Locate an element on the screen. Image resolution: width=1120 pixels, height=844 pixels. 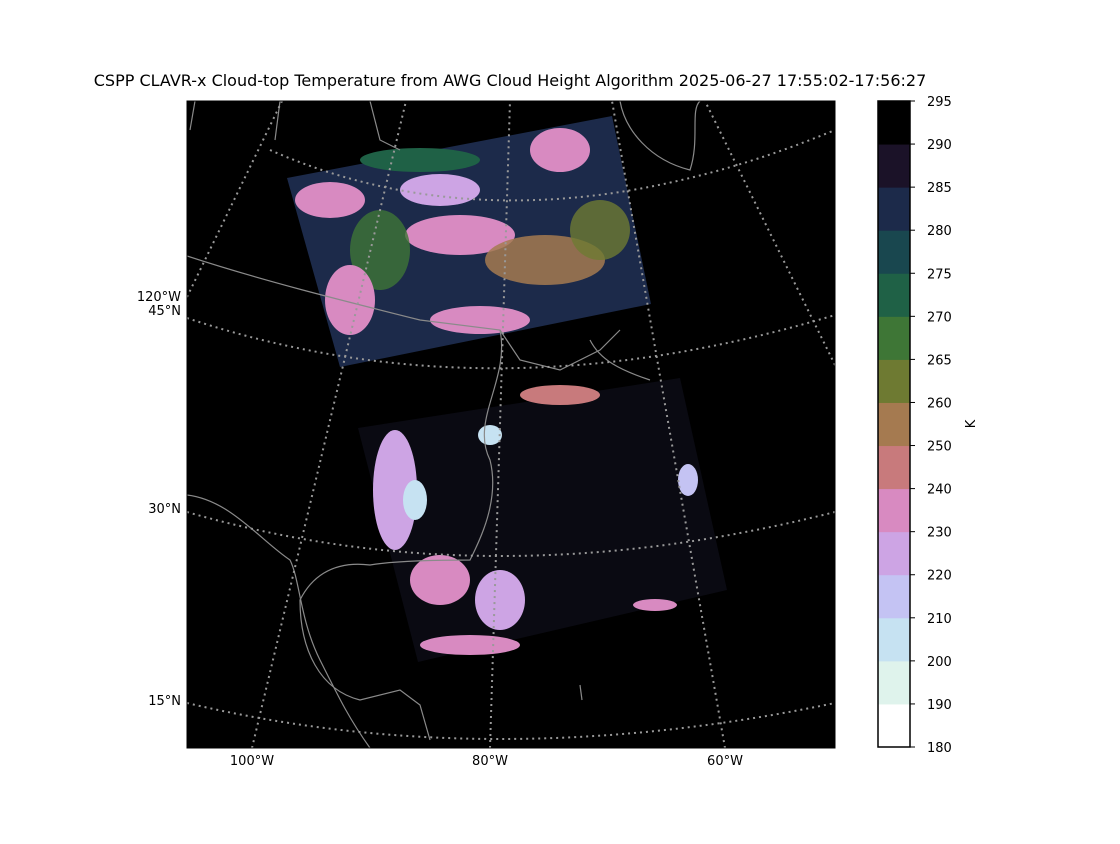
lon-label: 100°W is located at coordinates (252, 761).